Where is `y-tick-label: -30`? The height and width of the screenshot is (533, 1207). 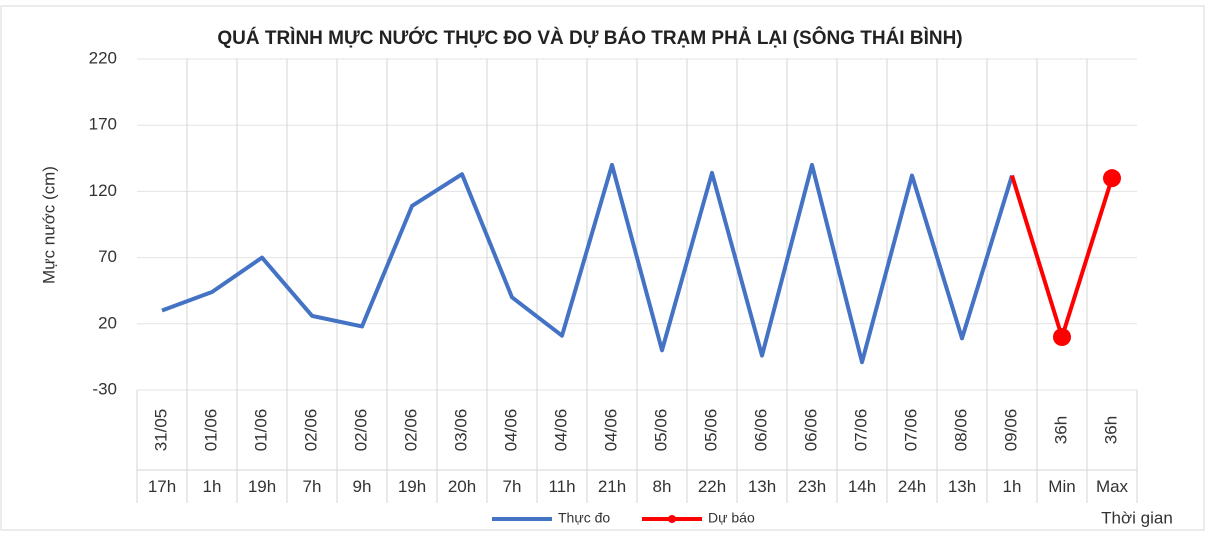 y-tick-label: -30 is located at coordinates (104, 388).